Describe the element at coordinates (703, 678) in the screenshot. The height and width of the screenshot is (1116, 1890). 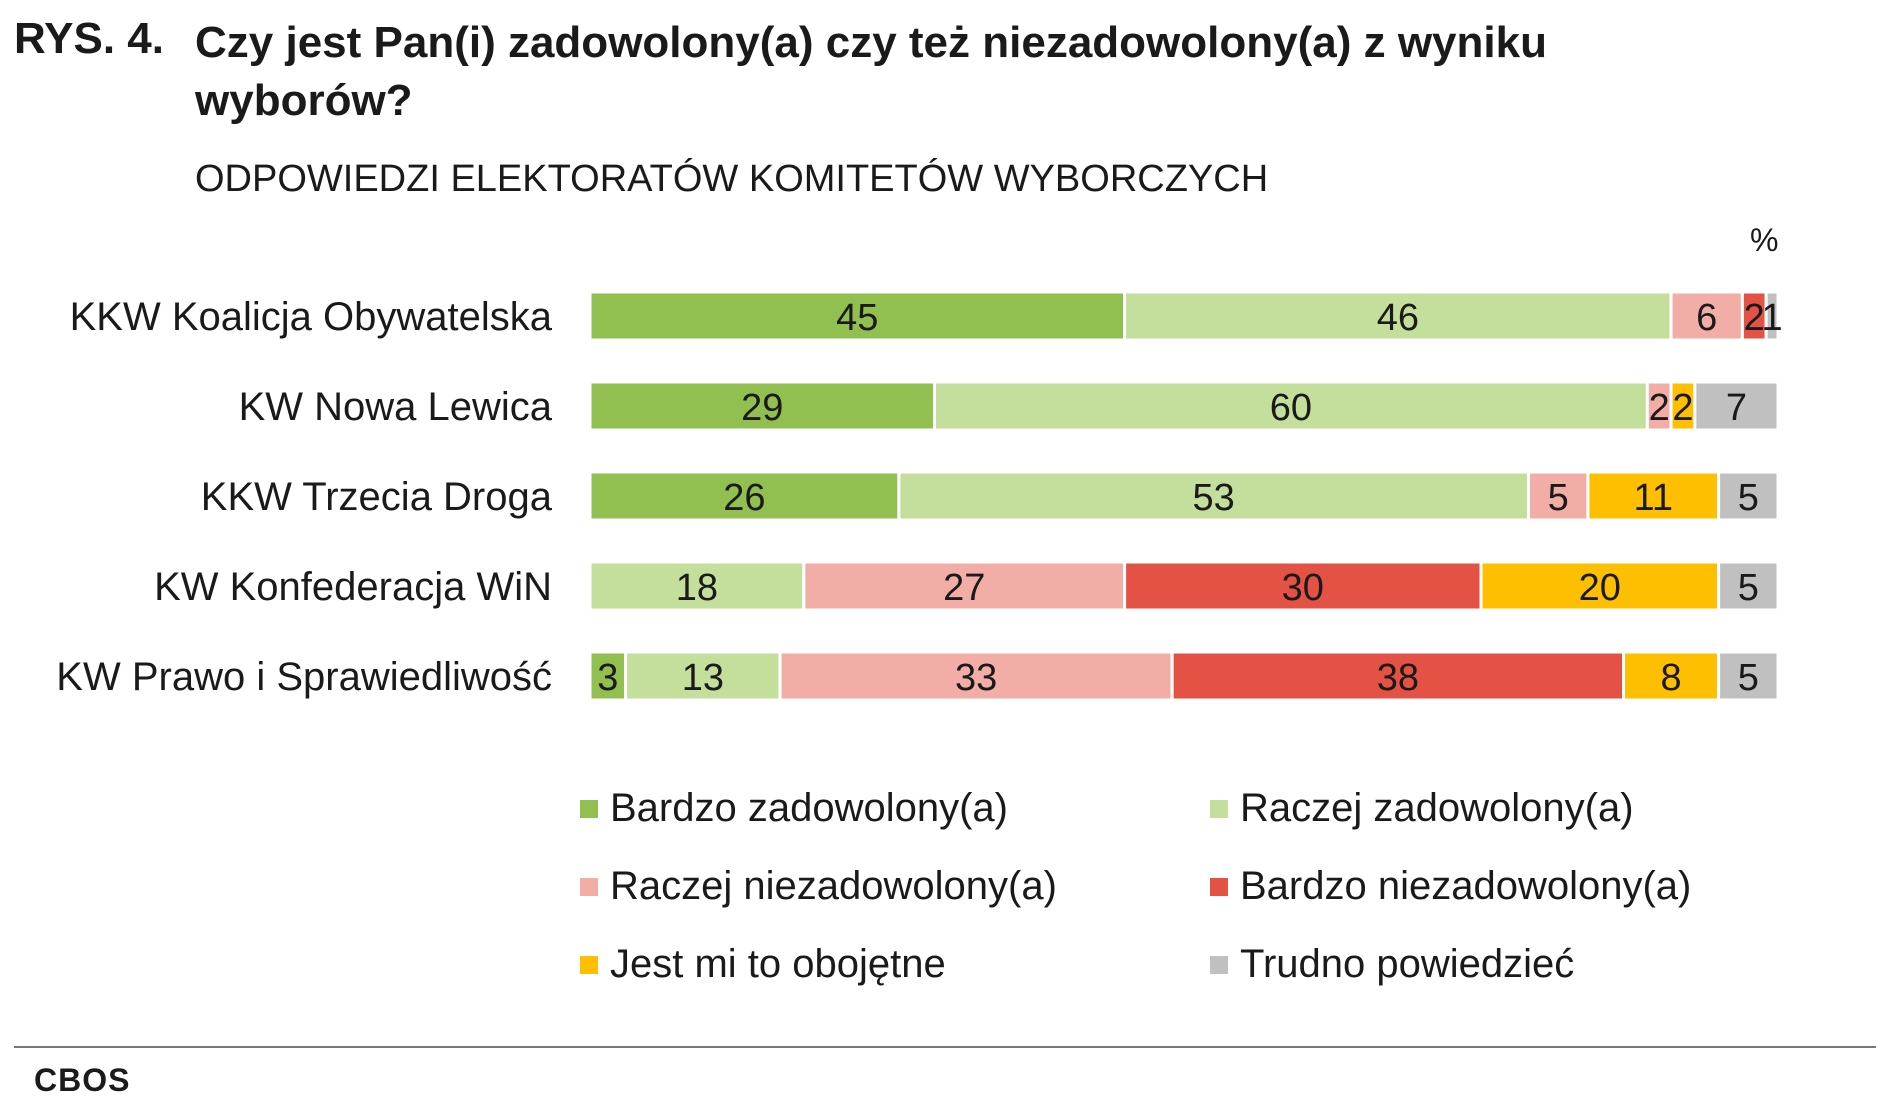
I see `bar-value-label: 13` at that location.